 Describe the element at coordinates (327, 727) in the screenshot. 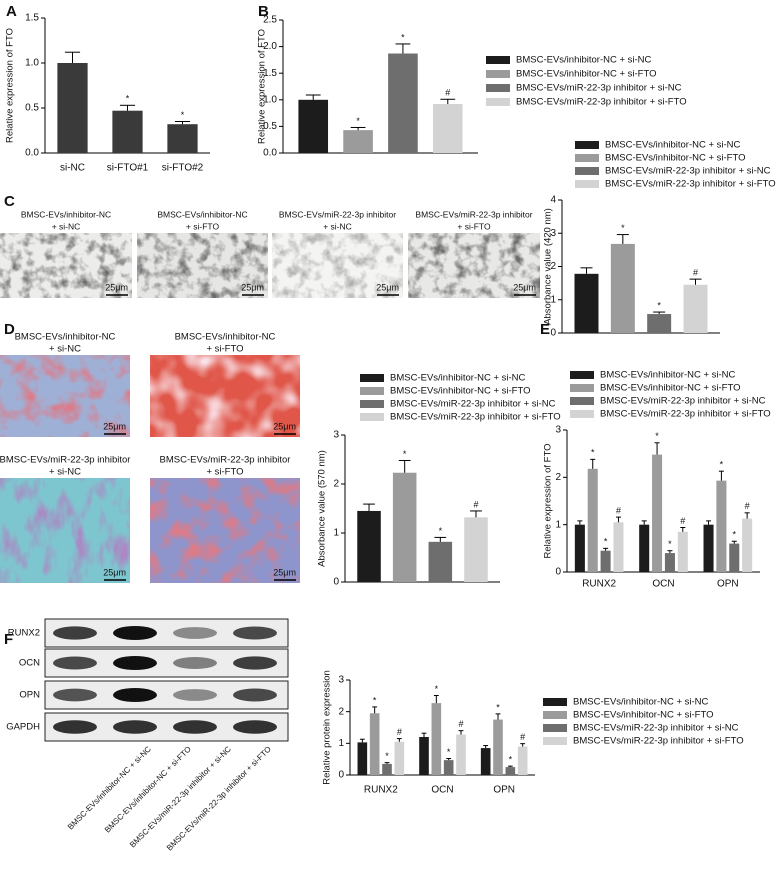

I see `y-axis-label: Relative protein expression` at that location.